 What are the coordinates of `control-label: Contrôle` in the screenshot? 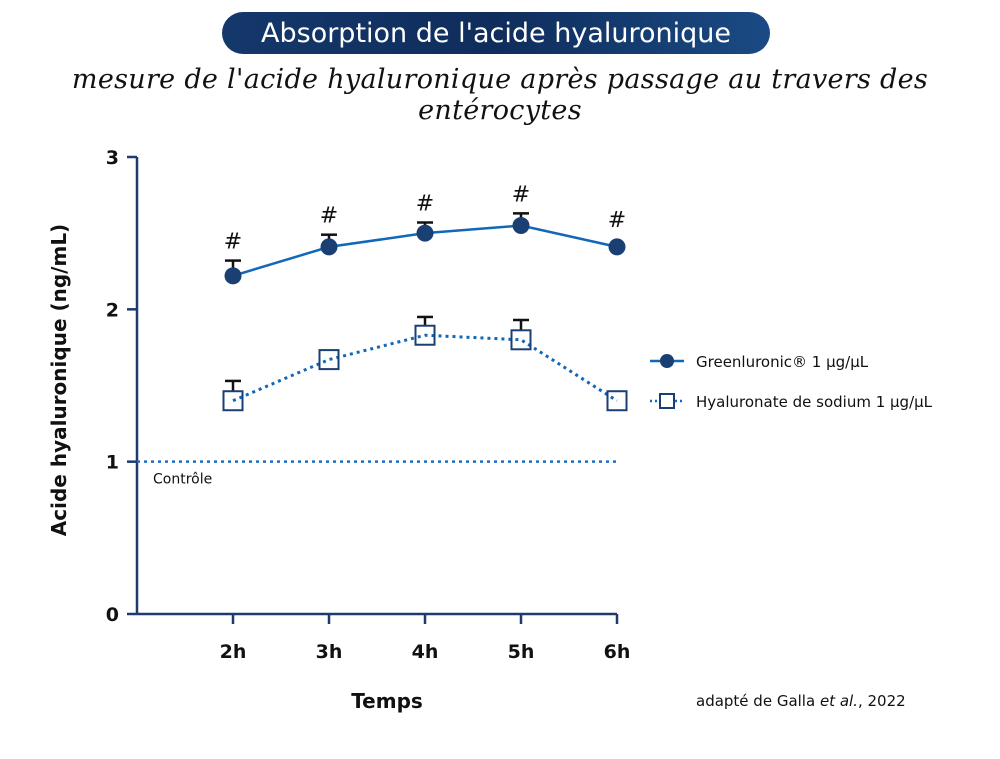 It's located at (182, 480).